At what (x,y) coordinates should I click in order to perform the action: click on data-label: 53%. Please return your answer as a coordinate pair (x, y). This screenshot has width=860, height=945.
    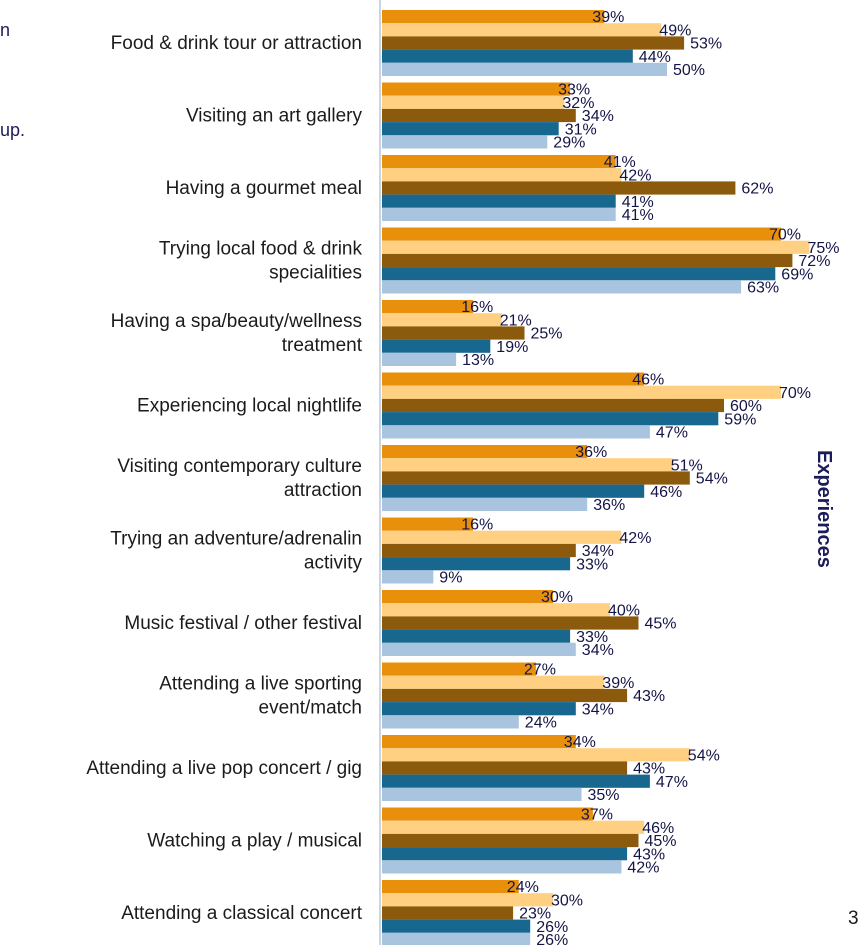
    Looking at the image, I should click on (706, 44).